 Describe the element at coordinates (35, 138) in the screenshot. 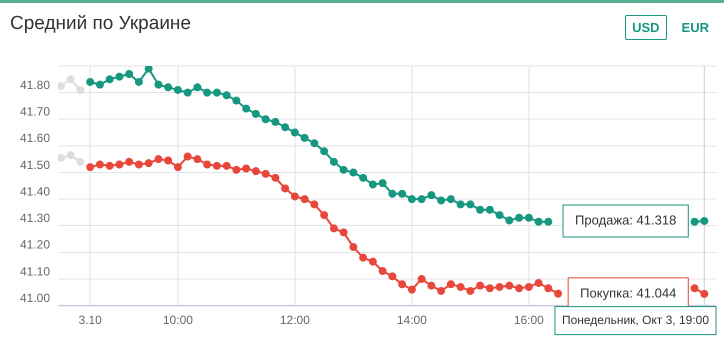

I see `y-tick-label: 41.60` at that location.